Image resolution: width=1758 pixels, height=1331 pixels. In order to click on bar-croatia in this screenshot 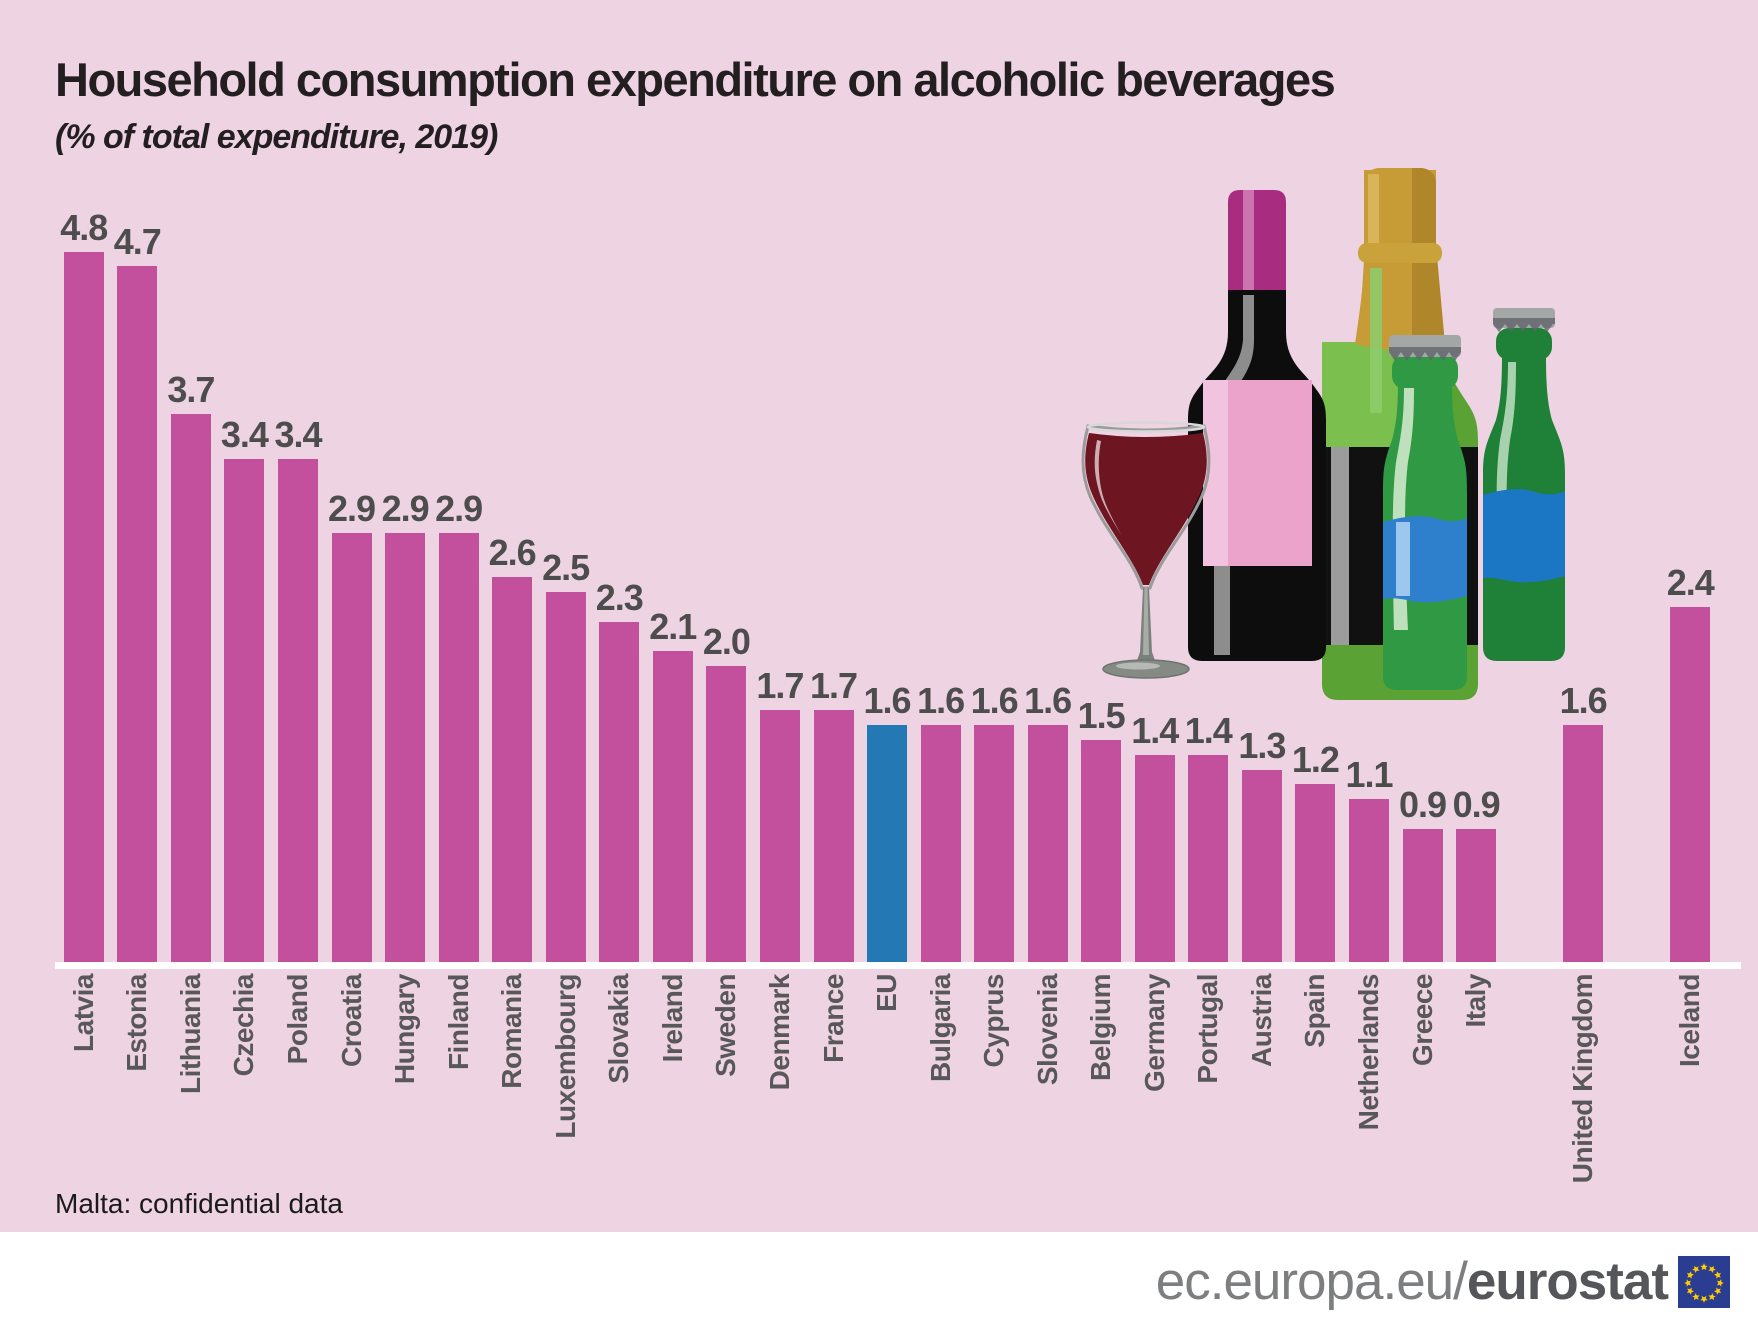, I will do `click(351, 747)`.